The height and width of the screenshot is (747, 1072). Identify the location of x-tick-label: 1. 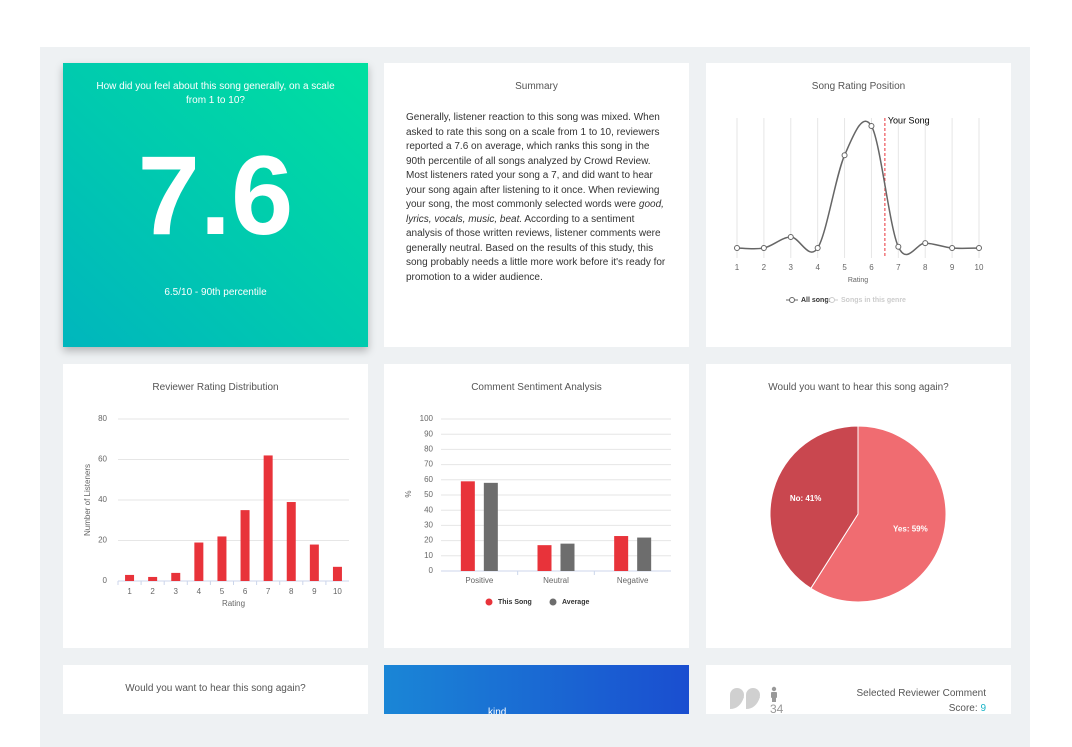
(737, 267).